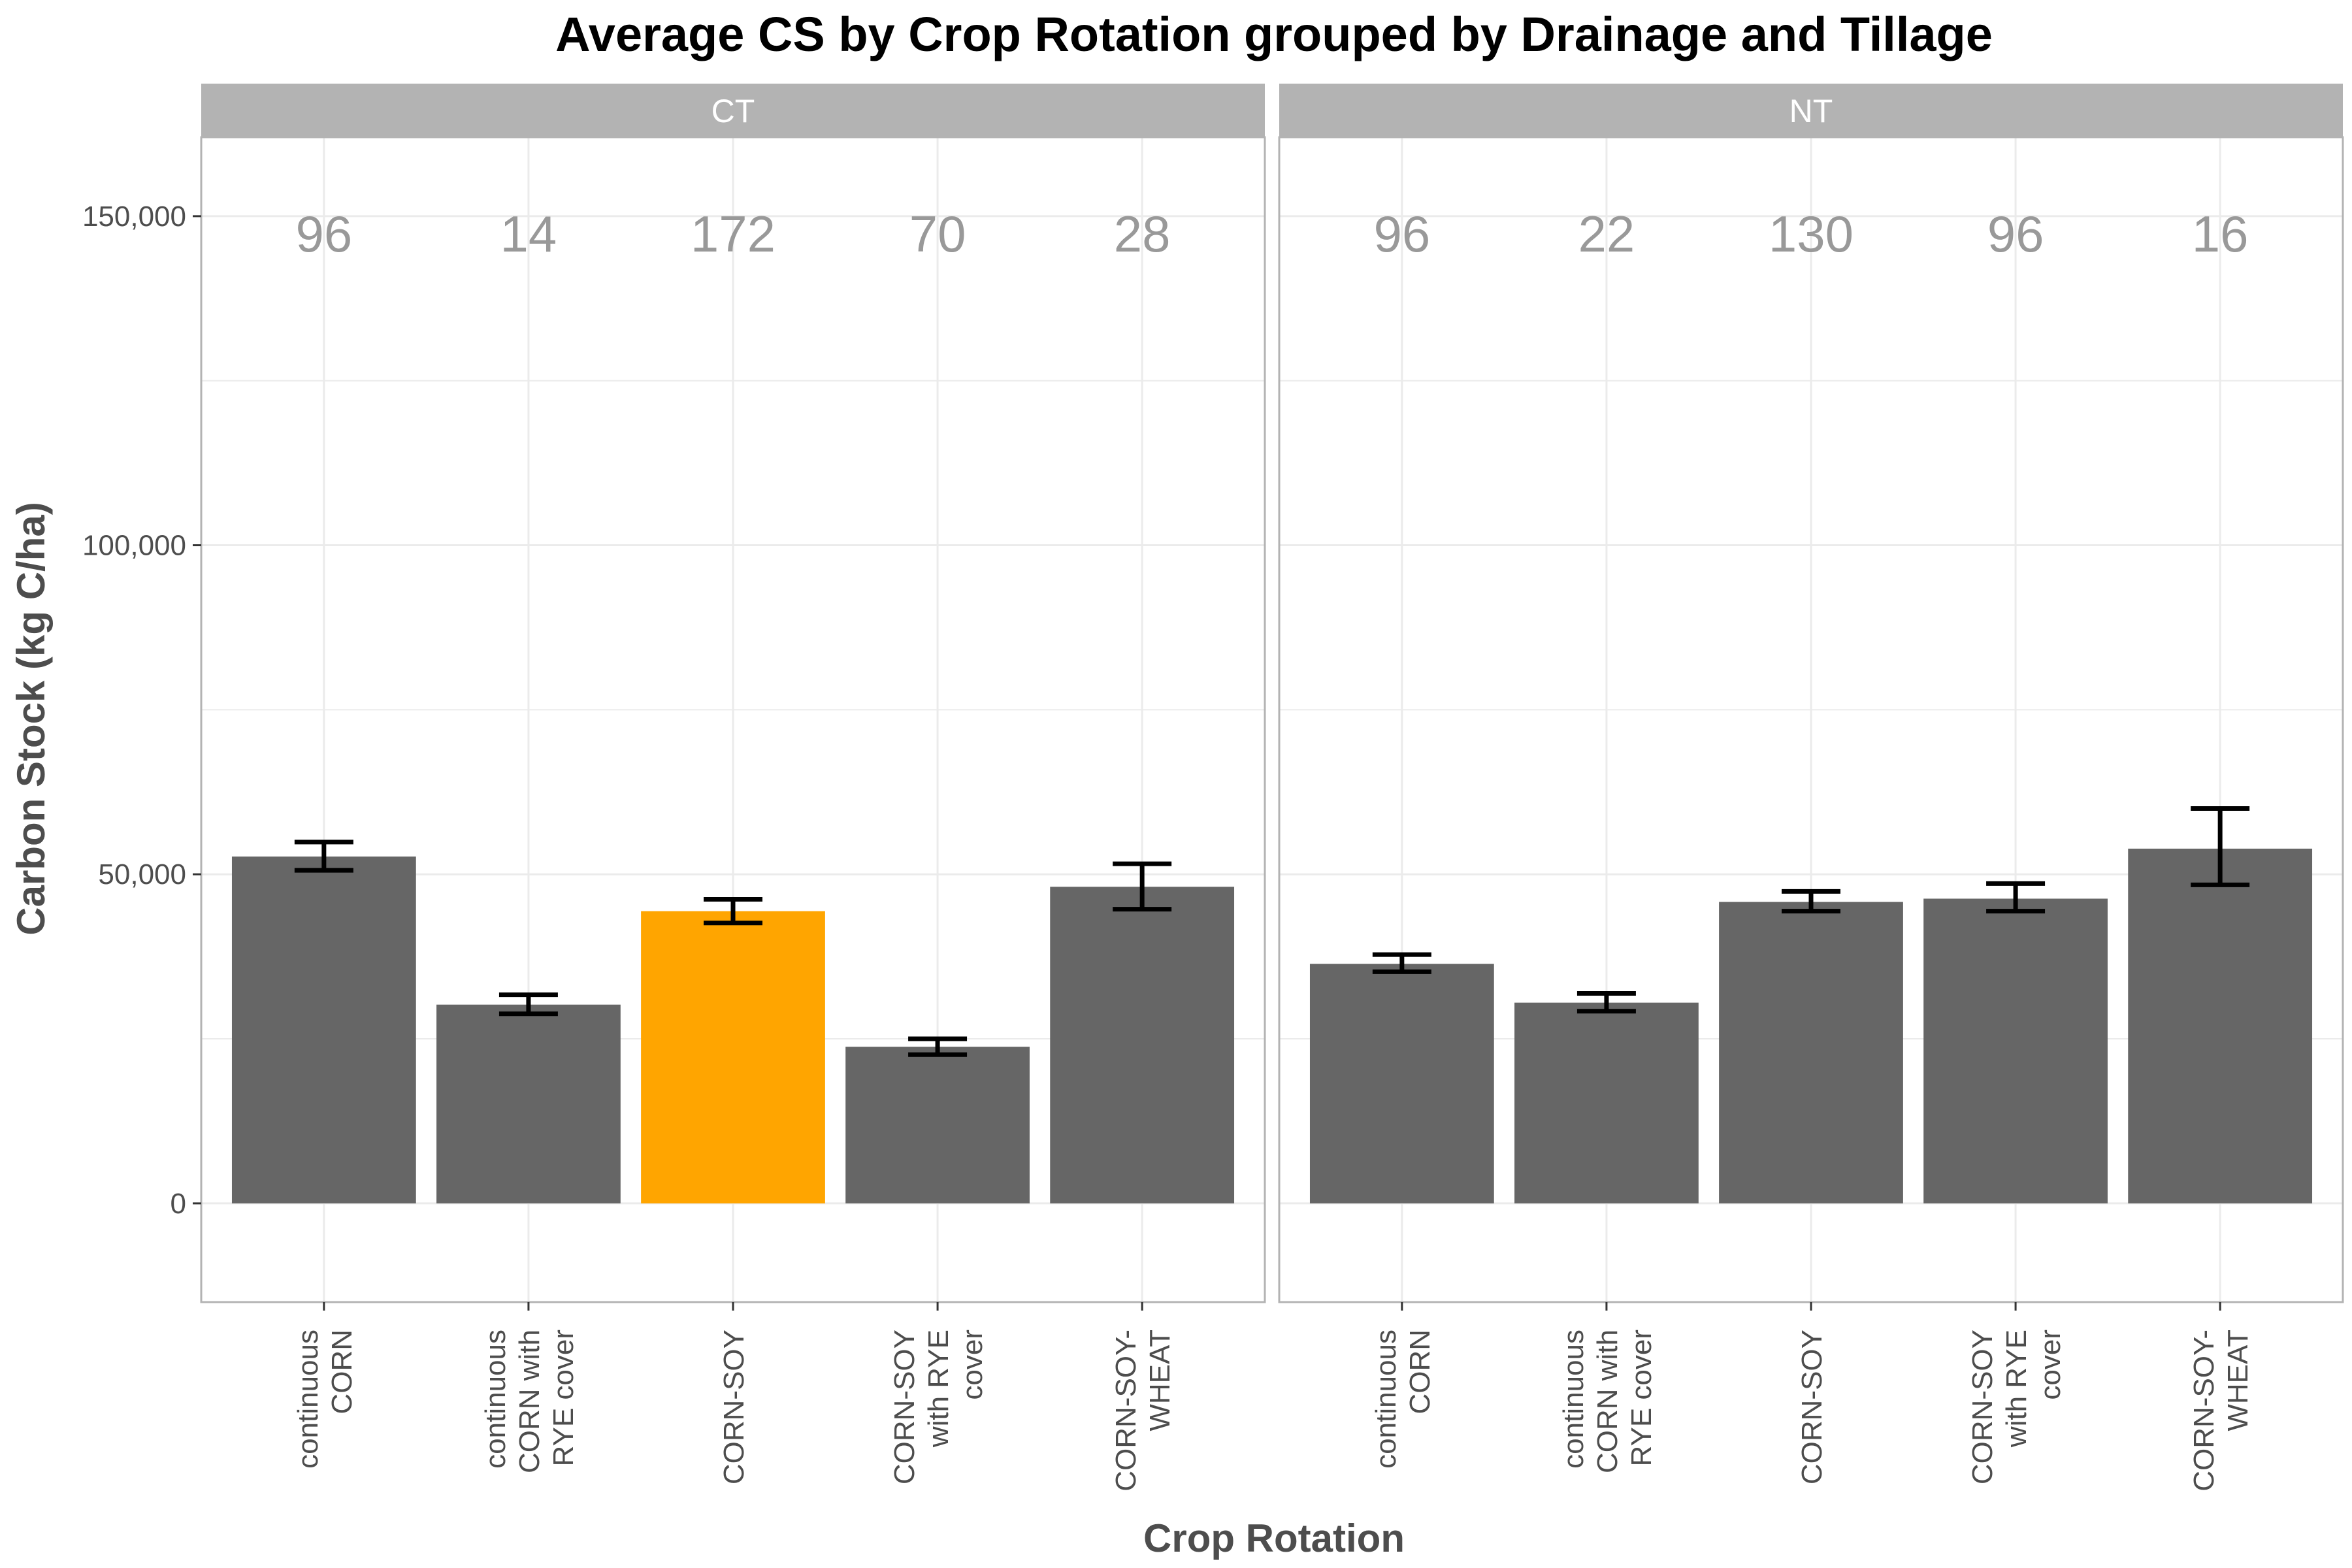 The height and width of the screenshot is (1568, 2352). Describe the element at coordinates (528, 234) in the screenshot. I see `count-label: 14` at that location.